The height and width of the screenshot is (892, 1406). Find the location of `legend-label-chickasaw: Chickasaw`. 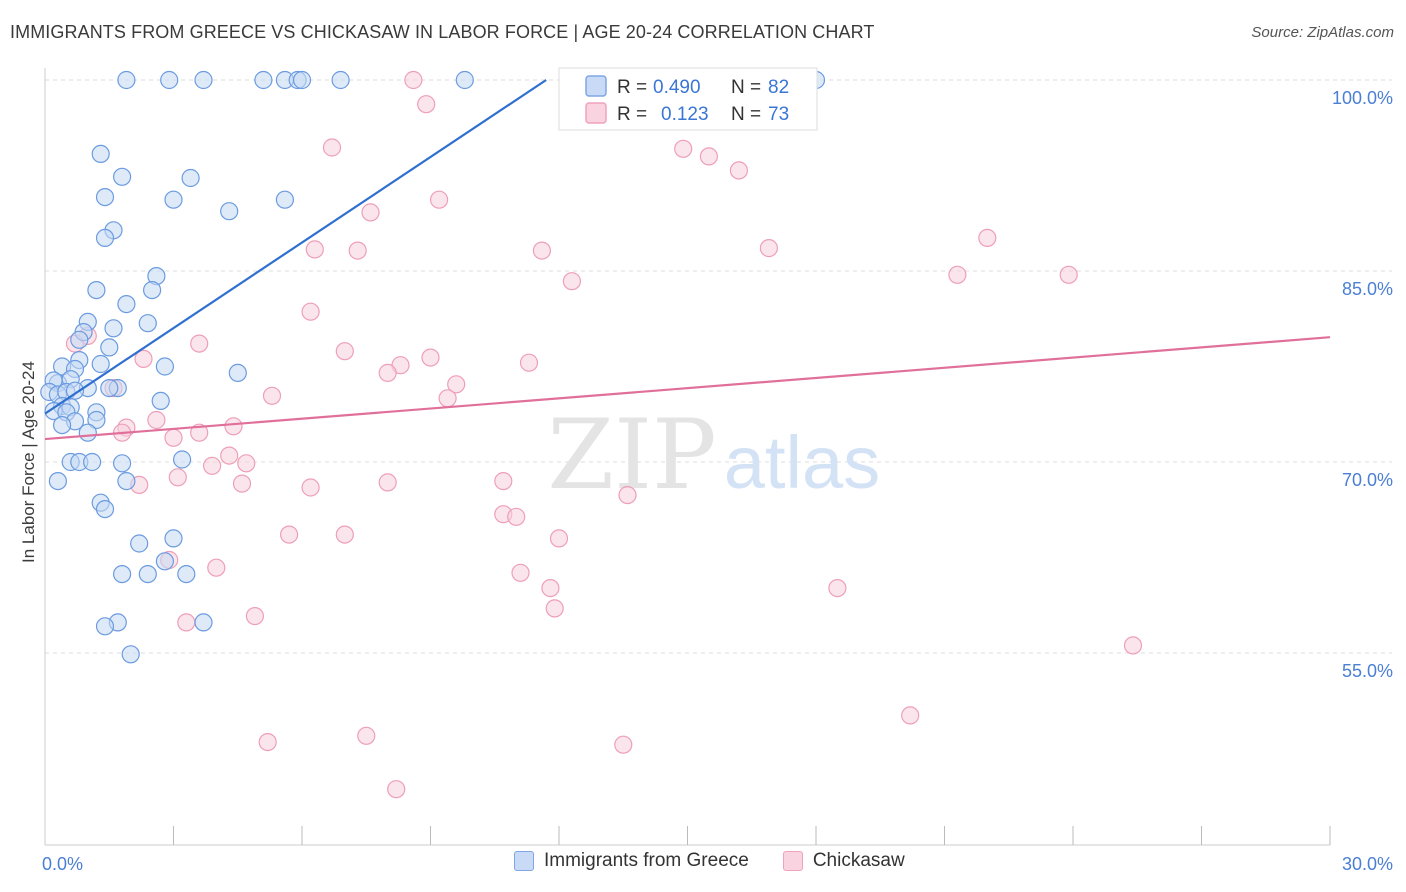

legend-label-chickasaw: Chickasaw is located at coordinates (858, 860).